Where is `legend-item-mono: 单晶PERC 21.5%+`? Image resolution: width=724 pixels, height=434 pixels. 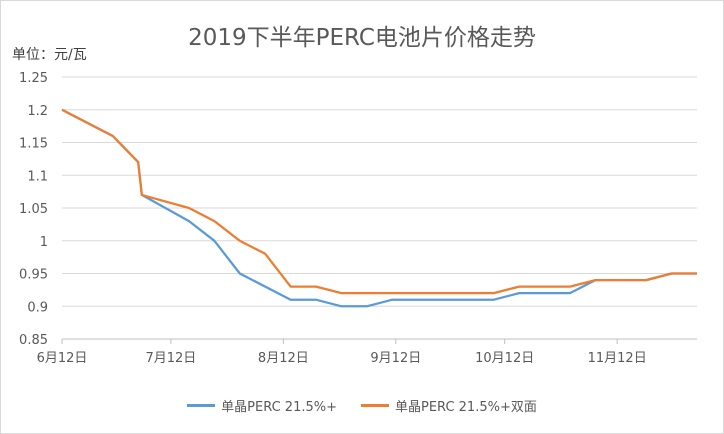 legend-item-mono: 单晶PERC 21.5%+ is located at coordinates (262, 405).